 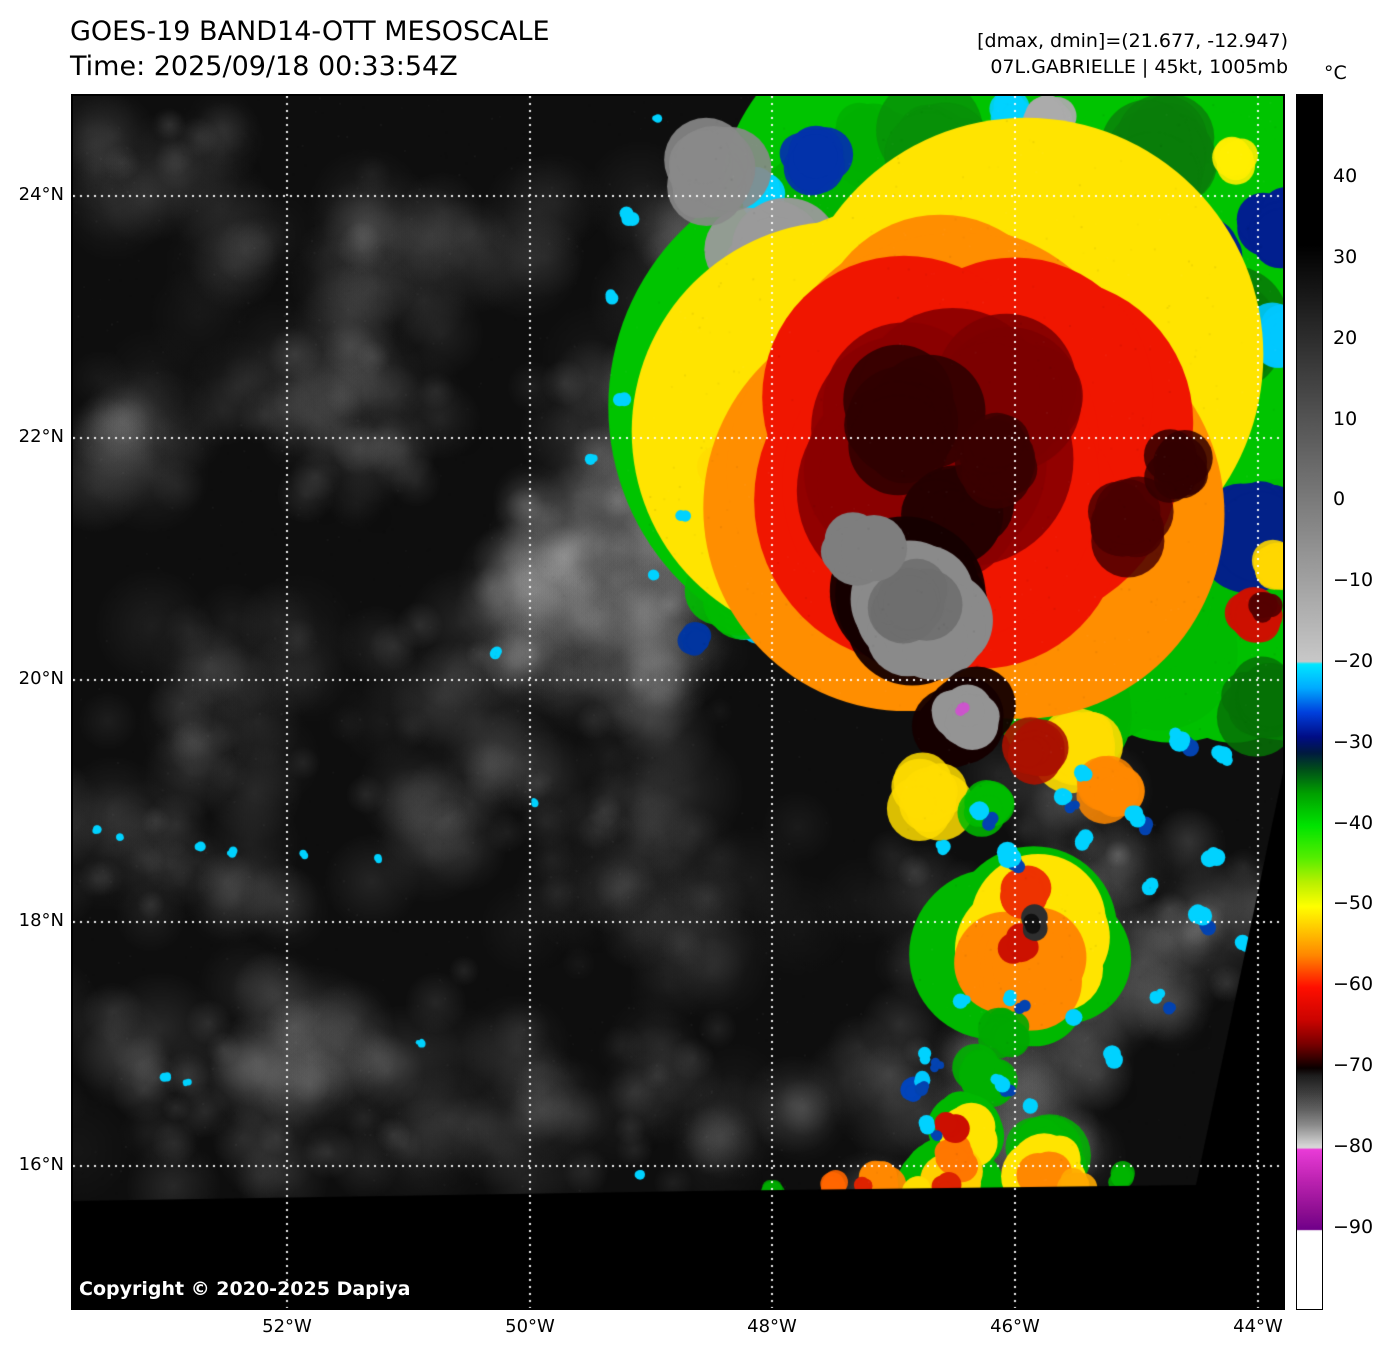 What do you see at coordinates (264, 66) in the screenshot?
I see `figure-timestamp: Time: 2025/09/18 00:33:54Z` at bounding box center [264, 66].